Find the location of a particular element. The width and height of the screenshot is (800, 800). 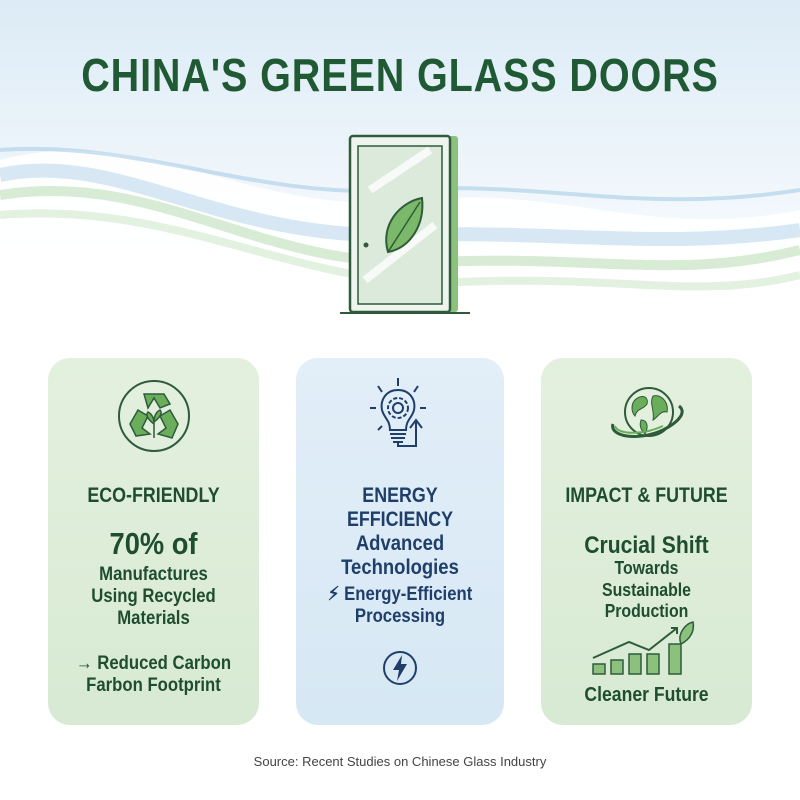

card-heading: ECO-FRIENDLY is located at coordinates (153, 495).